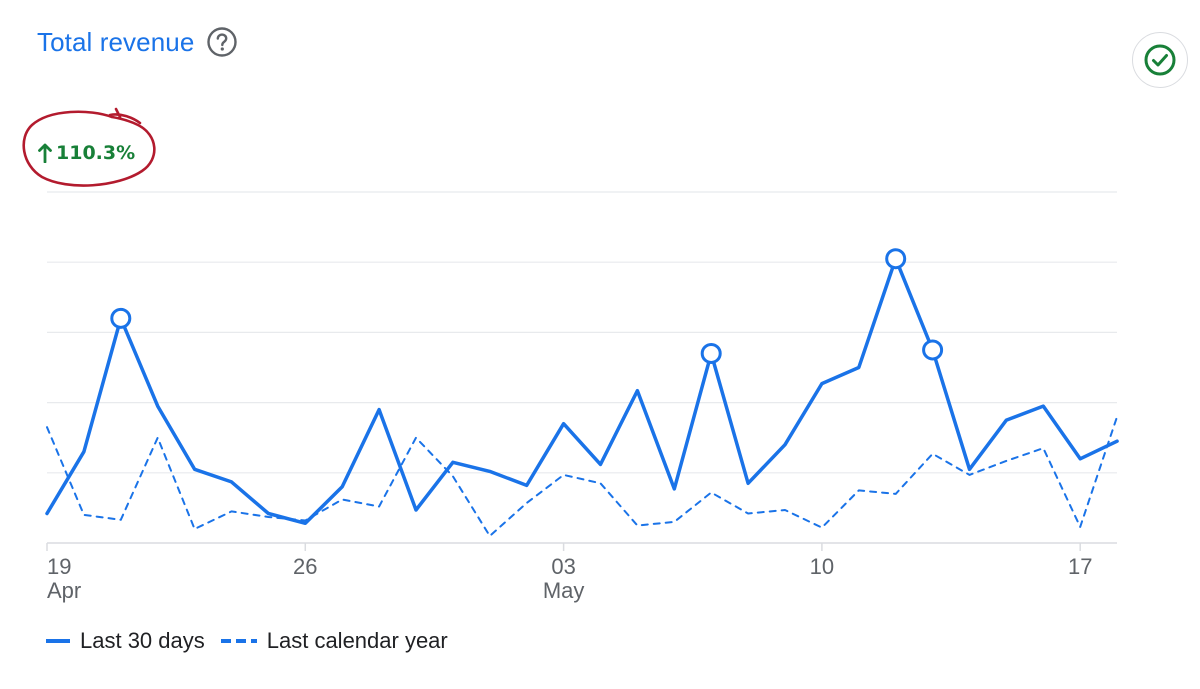 The width and height of the screenshot is (1200, 689). I want to click on check-circle-icon, so click(1160, 60).